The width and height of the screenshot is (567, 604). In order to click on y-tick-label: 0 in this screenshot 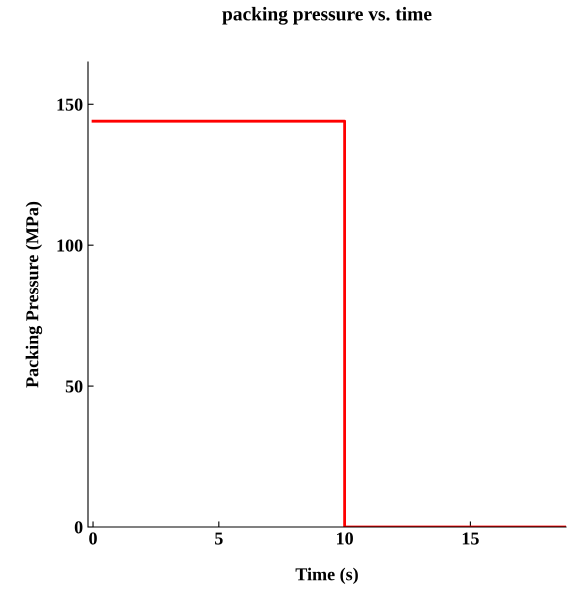, I will do `click(78, 527)`.